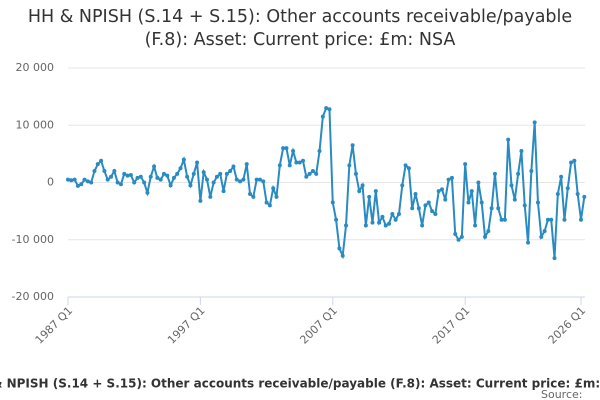  Describe the element at coordinates (567, 325) in the screenshot. I see `x-tick-label: 2026 Q1` at that location.